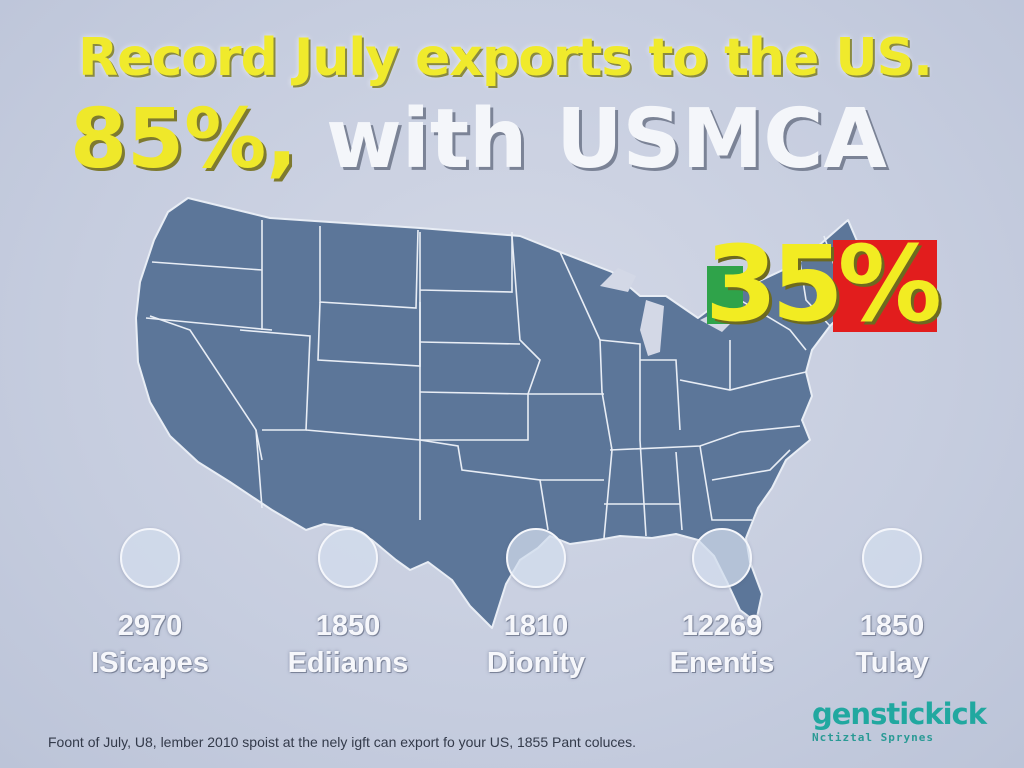 This screenshot has height=768, width=1024. I want to click on great-lakes, so click(668, 312).